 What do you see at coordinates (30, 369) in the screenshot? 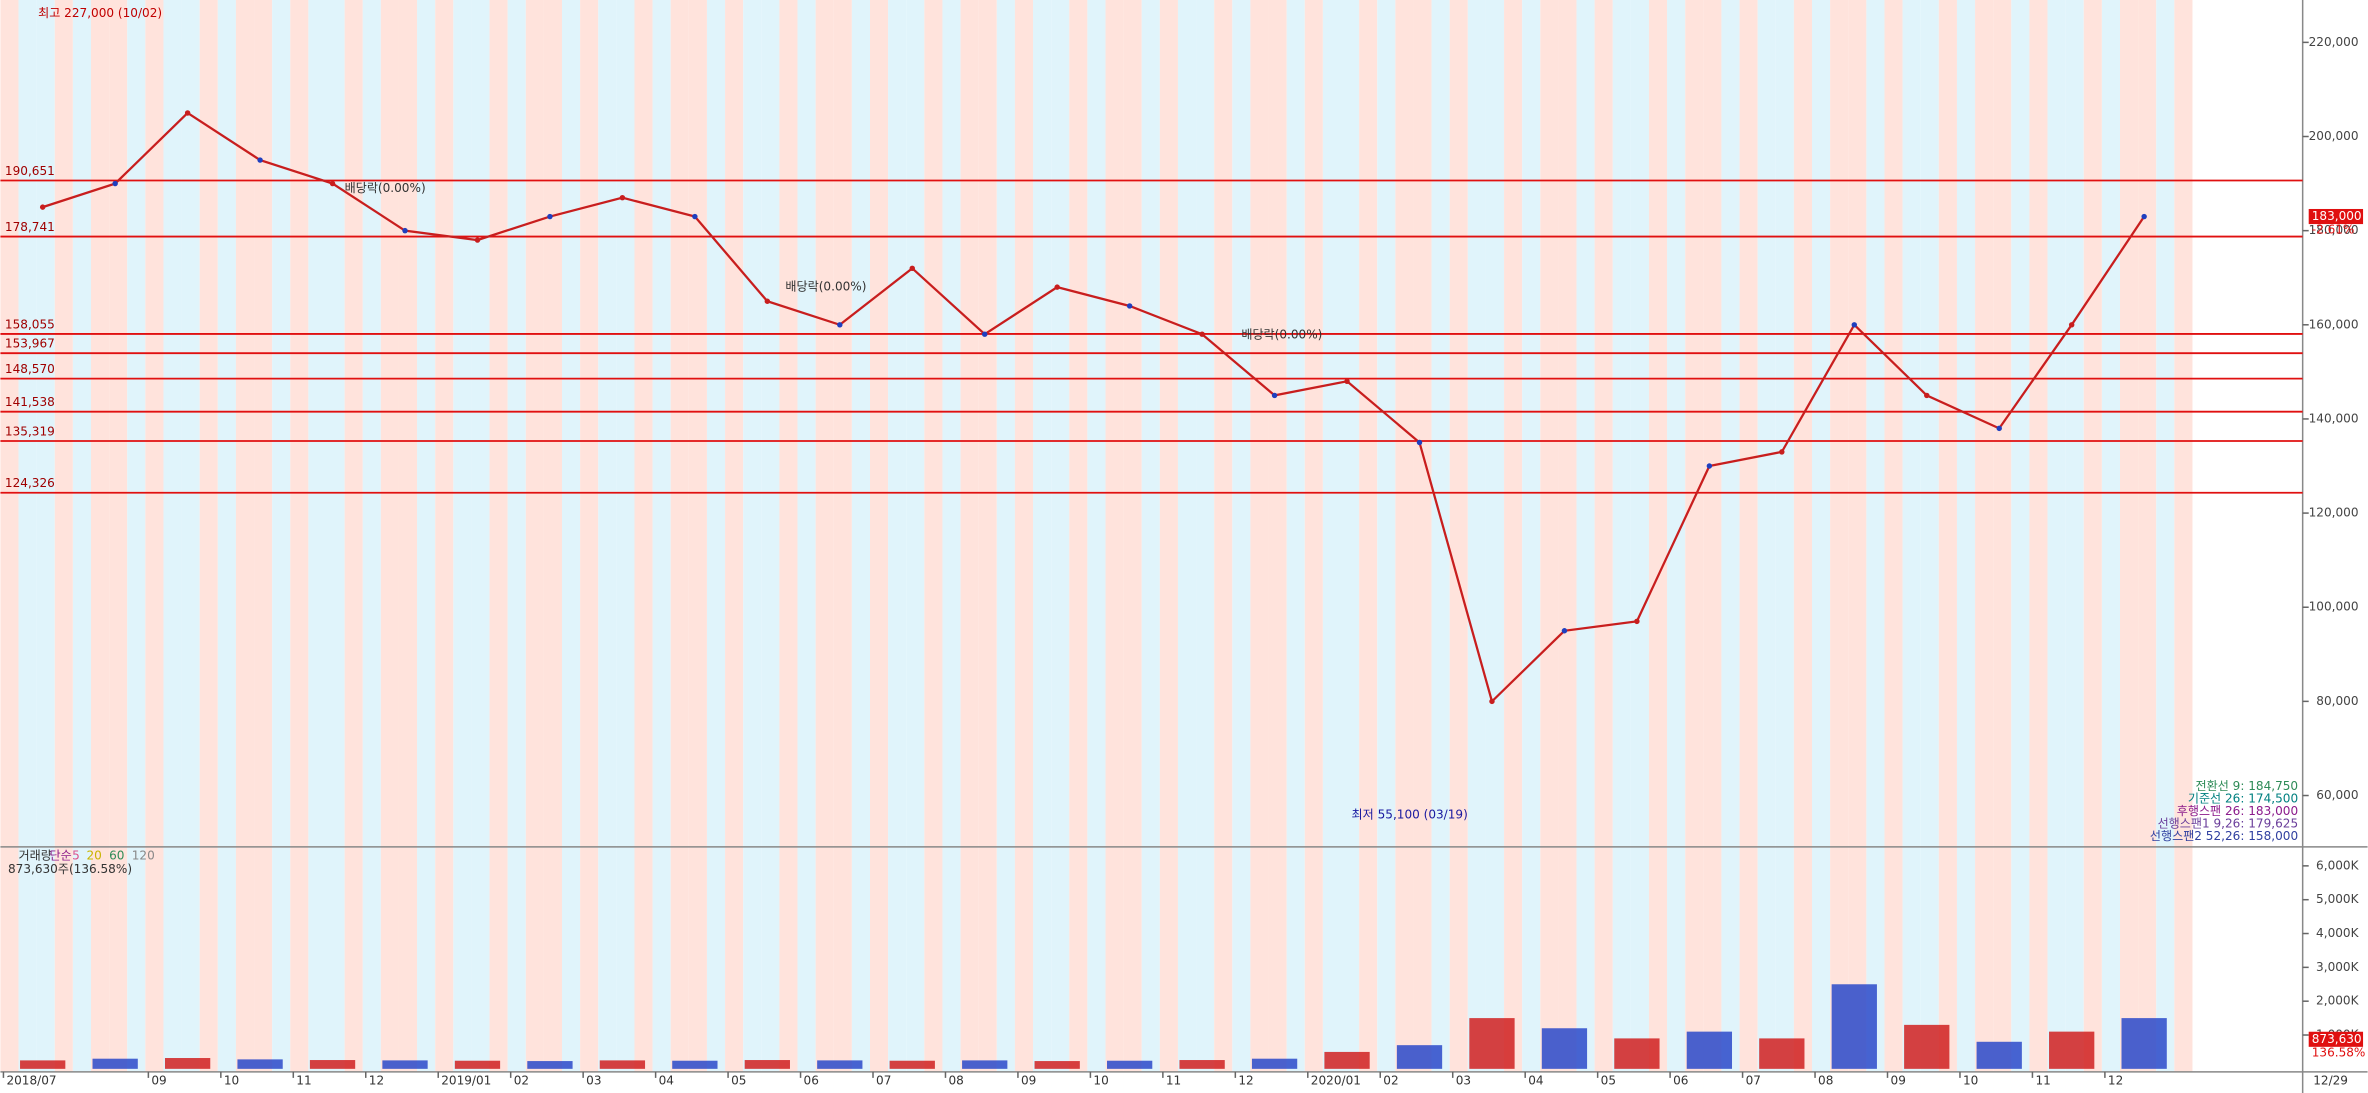
I see `support-label: 148,570` at bounding box center [30, 369].